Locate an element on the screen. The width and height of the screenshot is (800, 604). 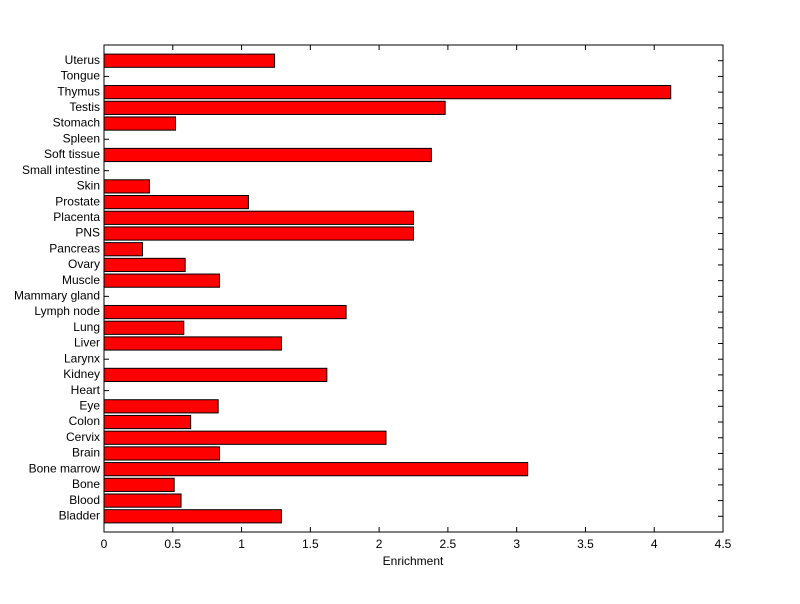
y-tick-label: Placenta is located at coordinates (76, 217).